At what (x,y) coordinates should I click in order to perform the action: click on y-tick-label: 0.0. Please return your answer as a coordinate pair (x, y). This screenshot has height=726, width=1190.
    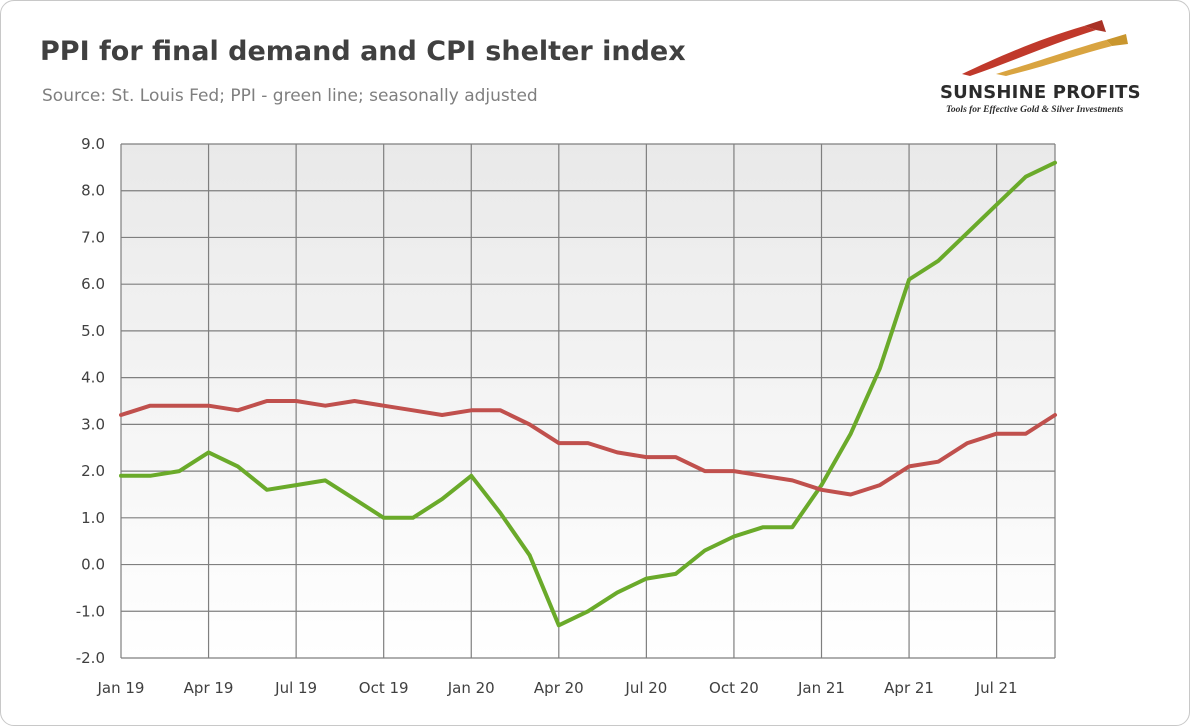
    Looking at the image, I should click on (93, 565).